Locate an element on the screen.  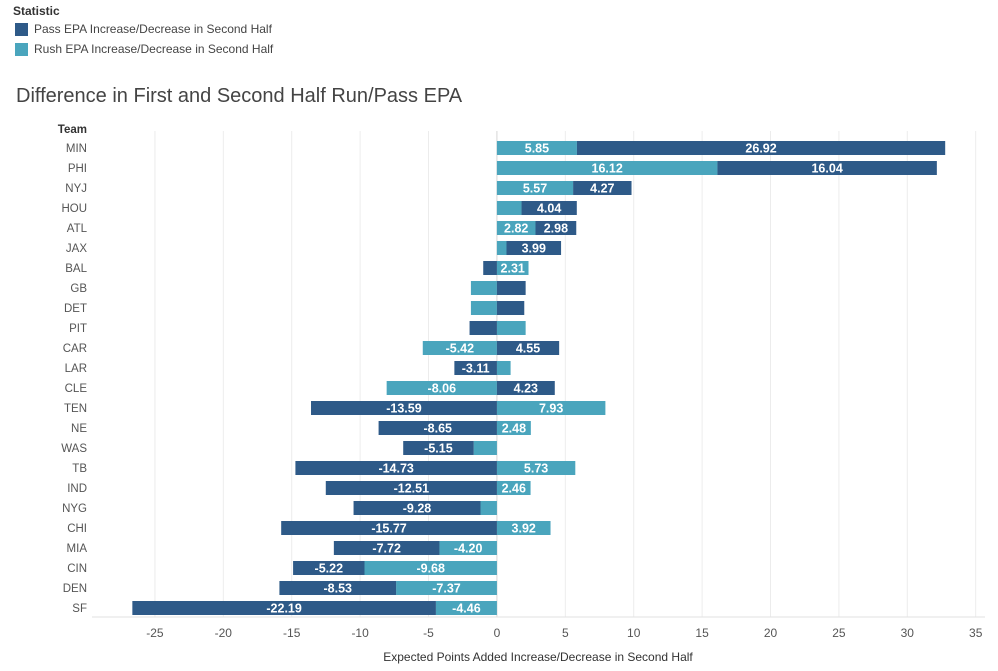
bar-pass-det is located at coordinates (510, 308).